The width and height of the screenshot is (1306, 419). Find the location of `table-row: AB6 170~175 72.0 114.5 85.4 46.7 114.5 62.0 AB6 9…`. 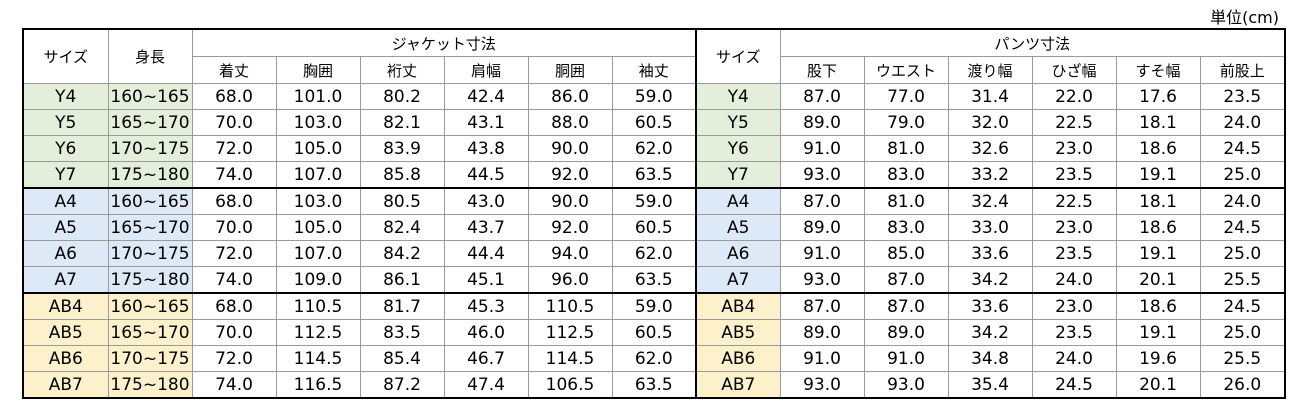

table-row: AB6 170~175 72.0 114.5 85.4 46.7 114.5 62.0 AB6 9… is located at coordinates (654, 358).